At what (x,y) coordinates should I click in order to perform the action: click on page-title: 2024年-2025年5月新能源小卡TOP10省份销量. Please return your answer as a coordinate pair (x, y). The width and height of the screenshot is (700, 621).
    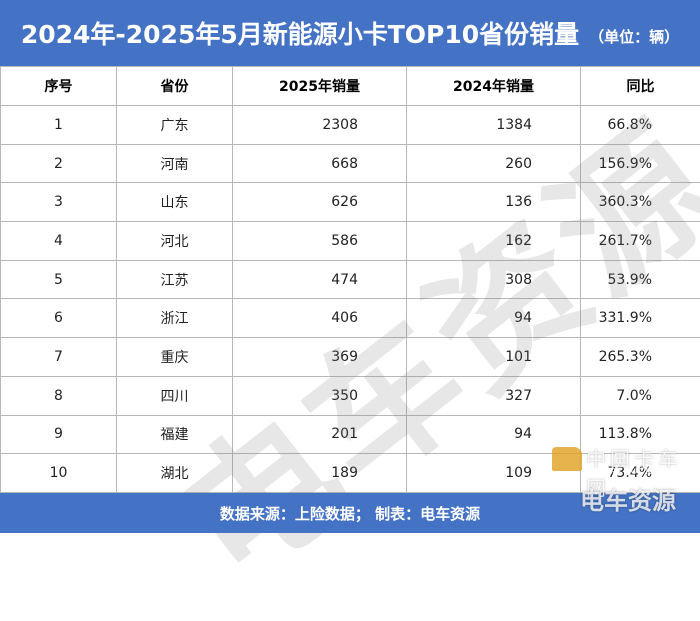
    Looking at the image, I should click on (300, 33).